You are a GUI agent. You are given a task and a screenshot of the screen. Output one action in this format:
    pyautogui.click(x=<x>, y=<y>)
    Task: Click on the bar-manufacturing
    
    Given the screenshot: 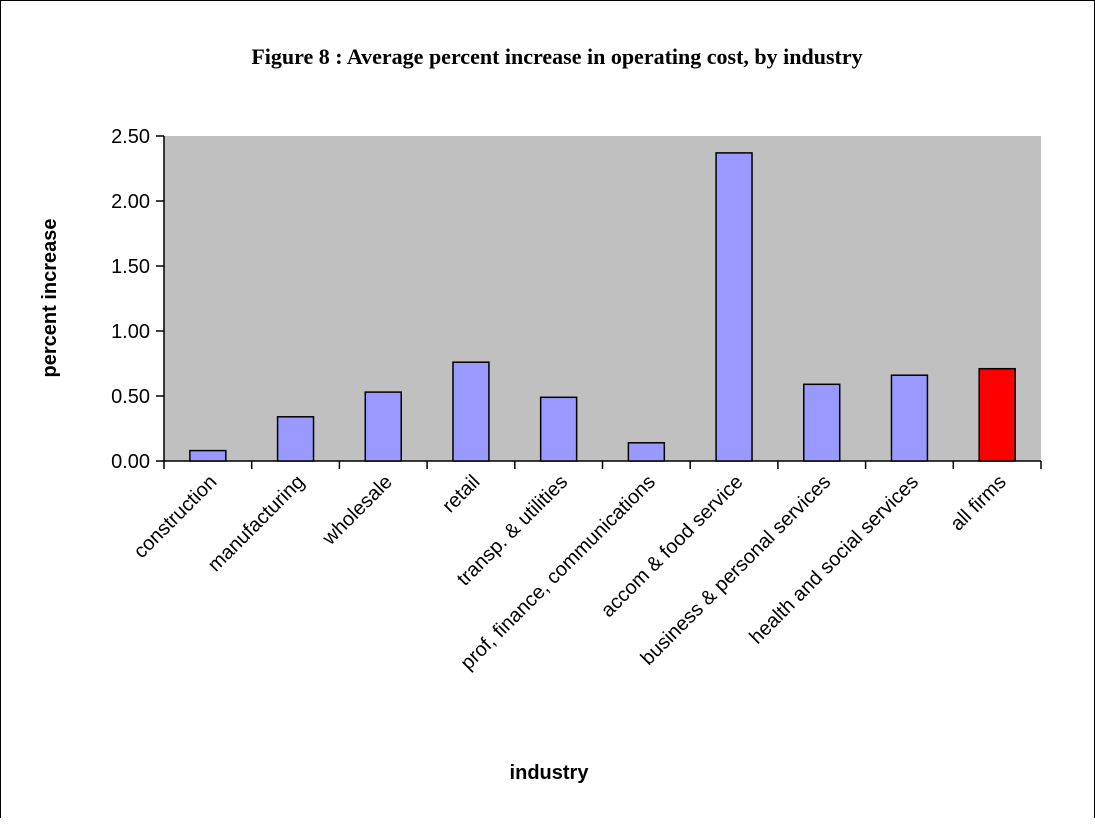 What is the action you would take?
    pyautogui.click(x=295, y=439)
    